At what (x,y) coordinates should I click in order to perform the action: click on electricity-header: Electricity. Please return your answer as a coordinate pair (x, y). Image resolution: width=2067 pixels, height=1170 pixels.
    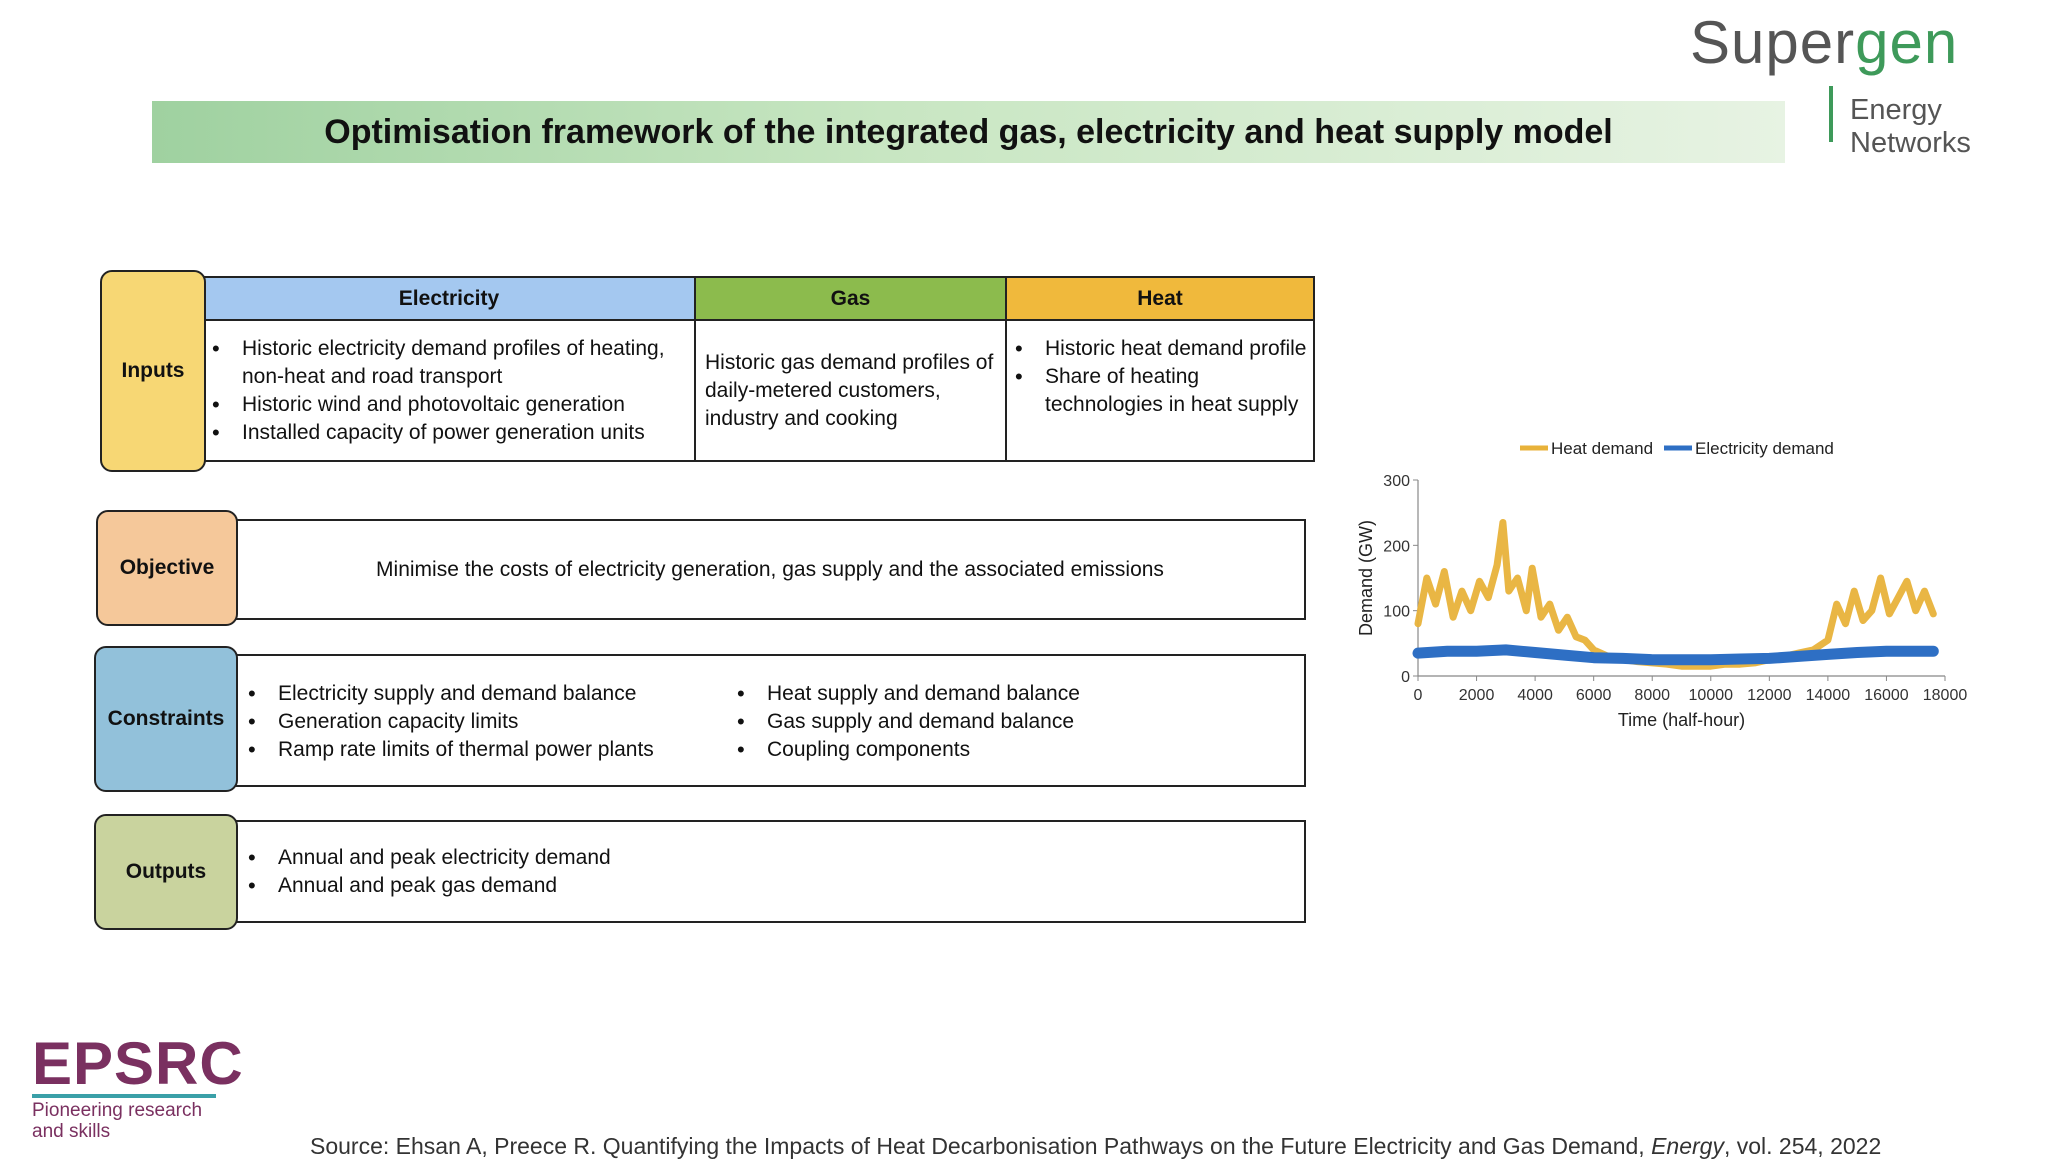
    Looking at the image, I should click on (450, 299).